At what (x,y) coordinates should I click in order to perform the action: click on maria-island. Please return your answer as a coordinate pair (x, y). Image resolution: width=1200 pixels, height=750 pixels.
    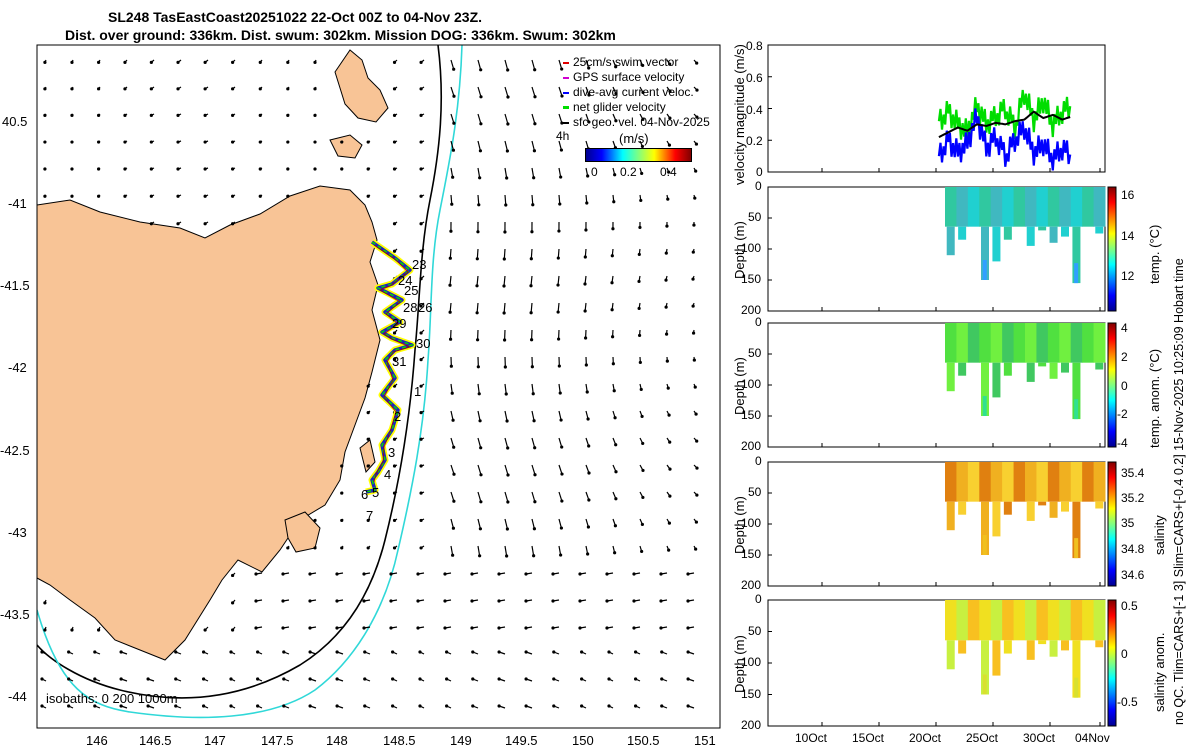
    Looking at the image, I should click on (367, 456).